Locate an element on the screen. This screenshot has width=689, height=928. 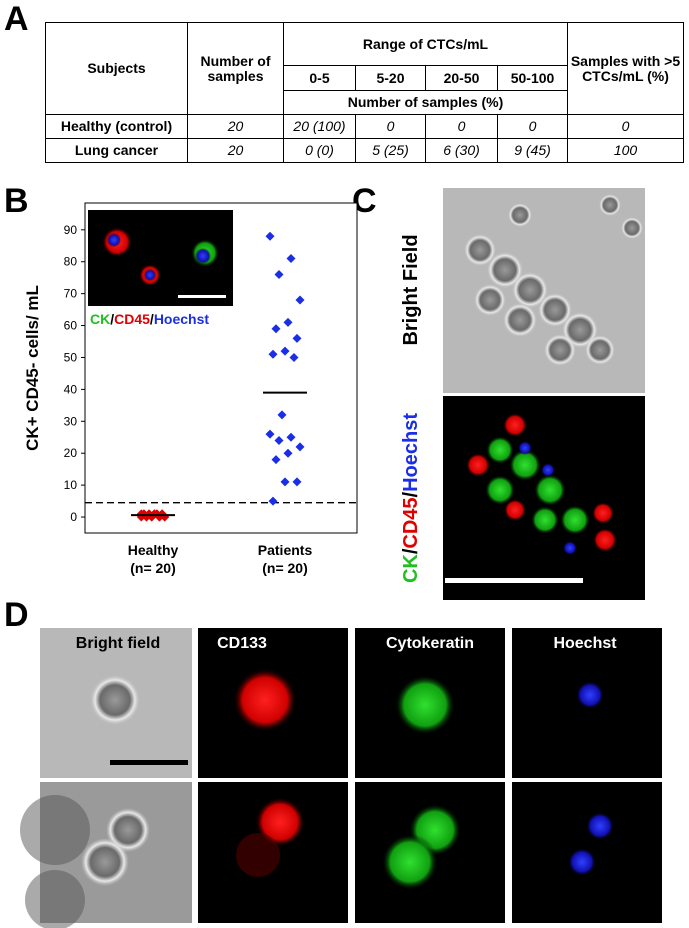
panel-label: B is located at coordinates (16, 201).